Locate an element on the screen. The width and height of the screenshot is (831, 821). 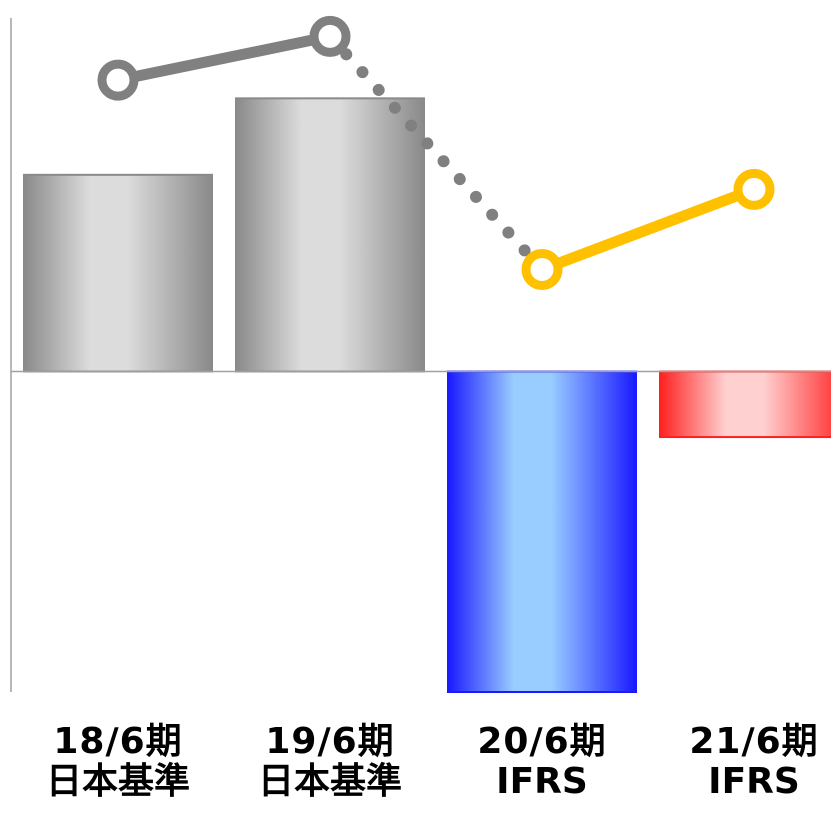
category-label-1: 19/6期 日本基準 is located at coordinates (330, 762).